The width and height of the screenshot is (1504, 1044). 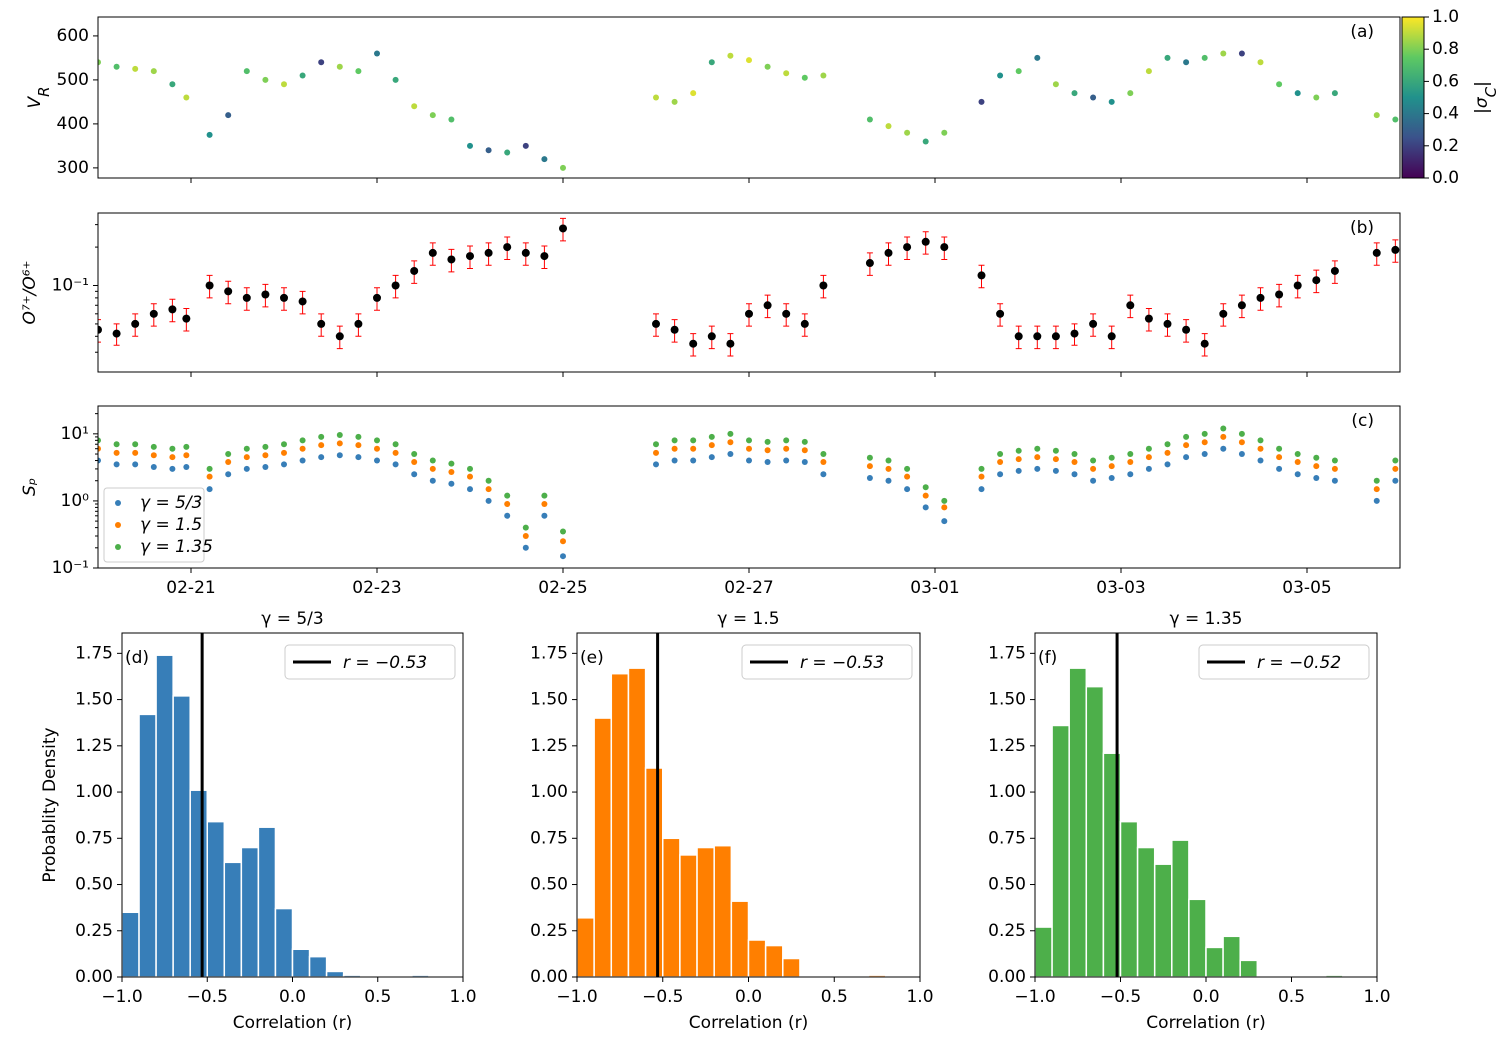 What do you see at coordinates (1206, 619) in the screenshot?
I see `chart-title: γ = 1.35` at bounding box center [1206, 619].